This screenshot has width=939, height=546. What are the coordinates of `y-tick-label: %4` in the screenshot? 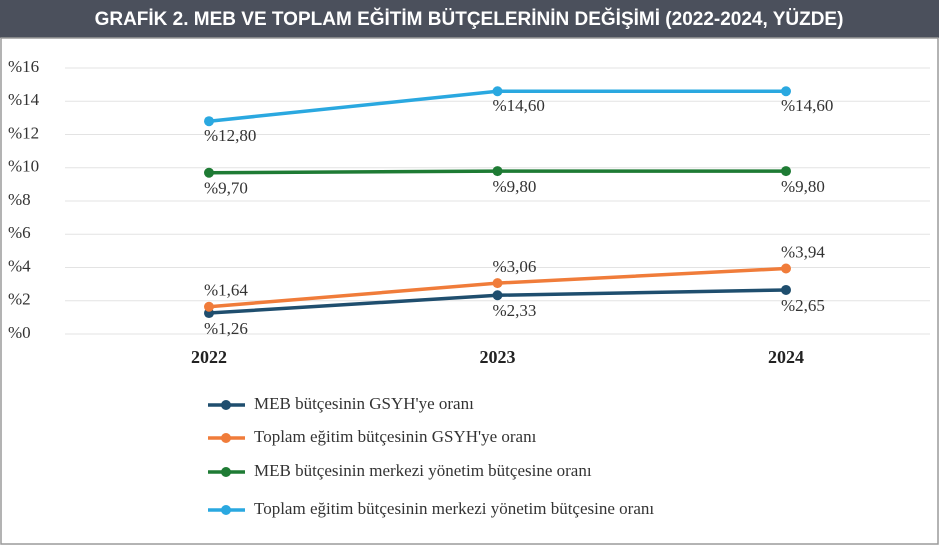 It's located at (19, 265).